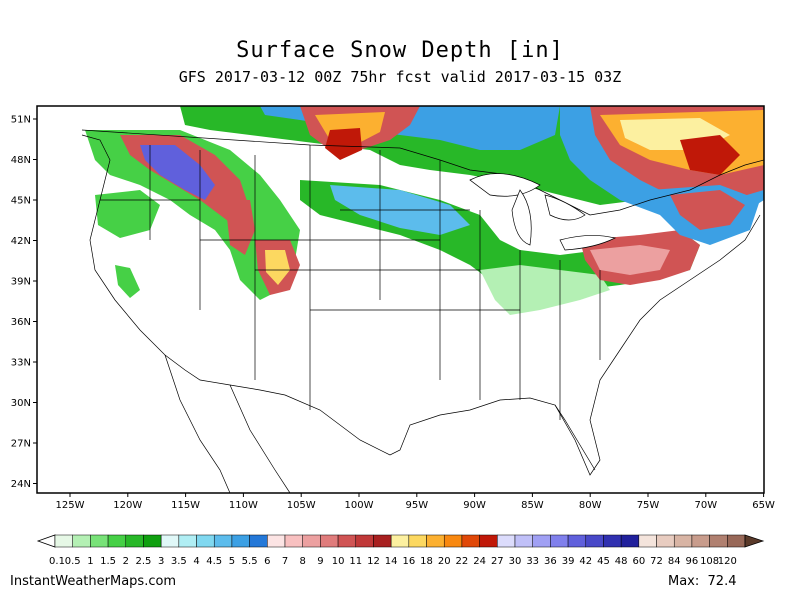  Describe the element at coordinates (479, 561) in the screenshot. I see `colorbar-label: 24` at that location.